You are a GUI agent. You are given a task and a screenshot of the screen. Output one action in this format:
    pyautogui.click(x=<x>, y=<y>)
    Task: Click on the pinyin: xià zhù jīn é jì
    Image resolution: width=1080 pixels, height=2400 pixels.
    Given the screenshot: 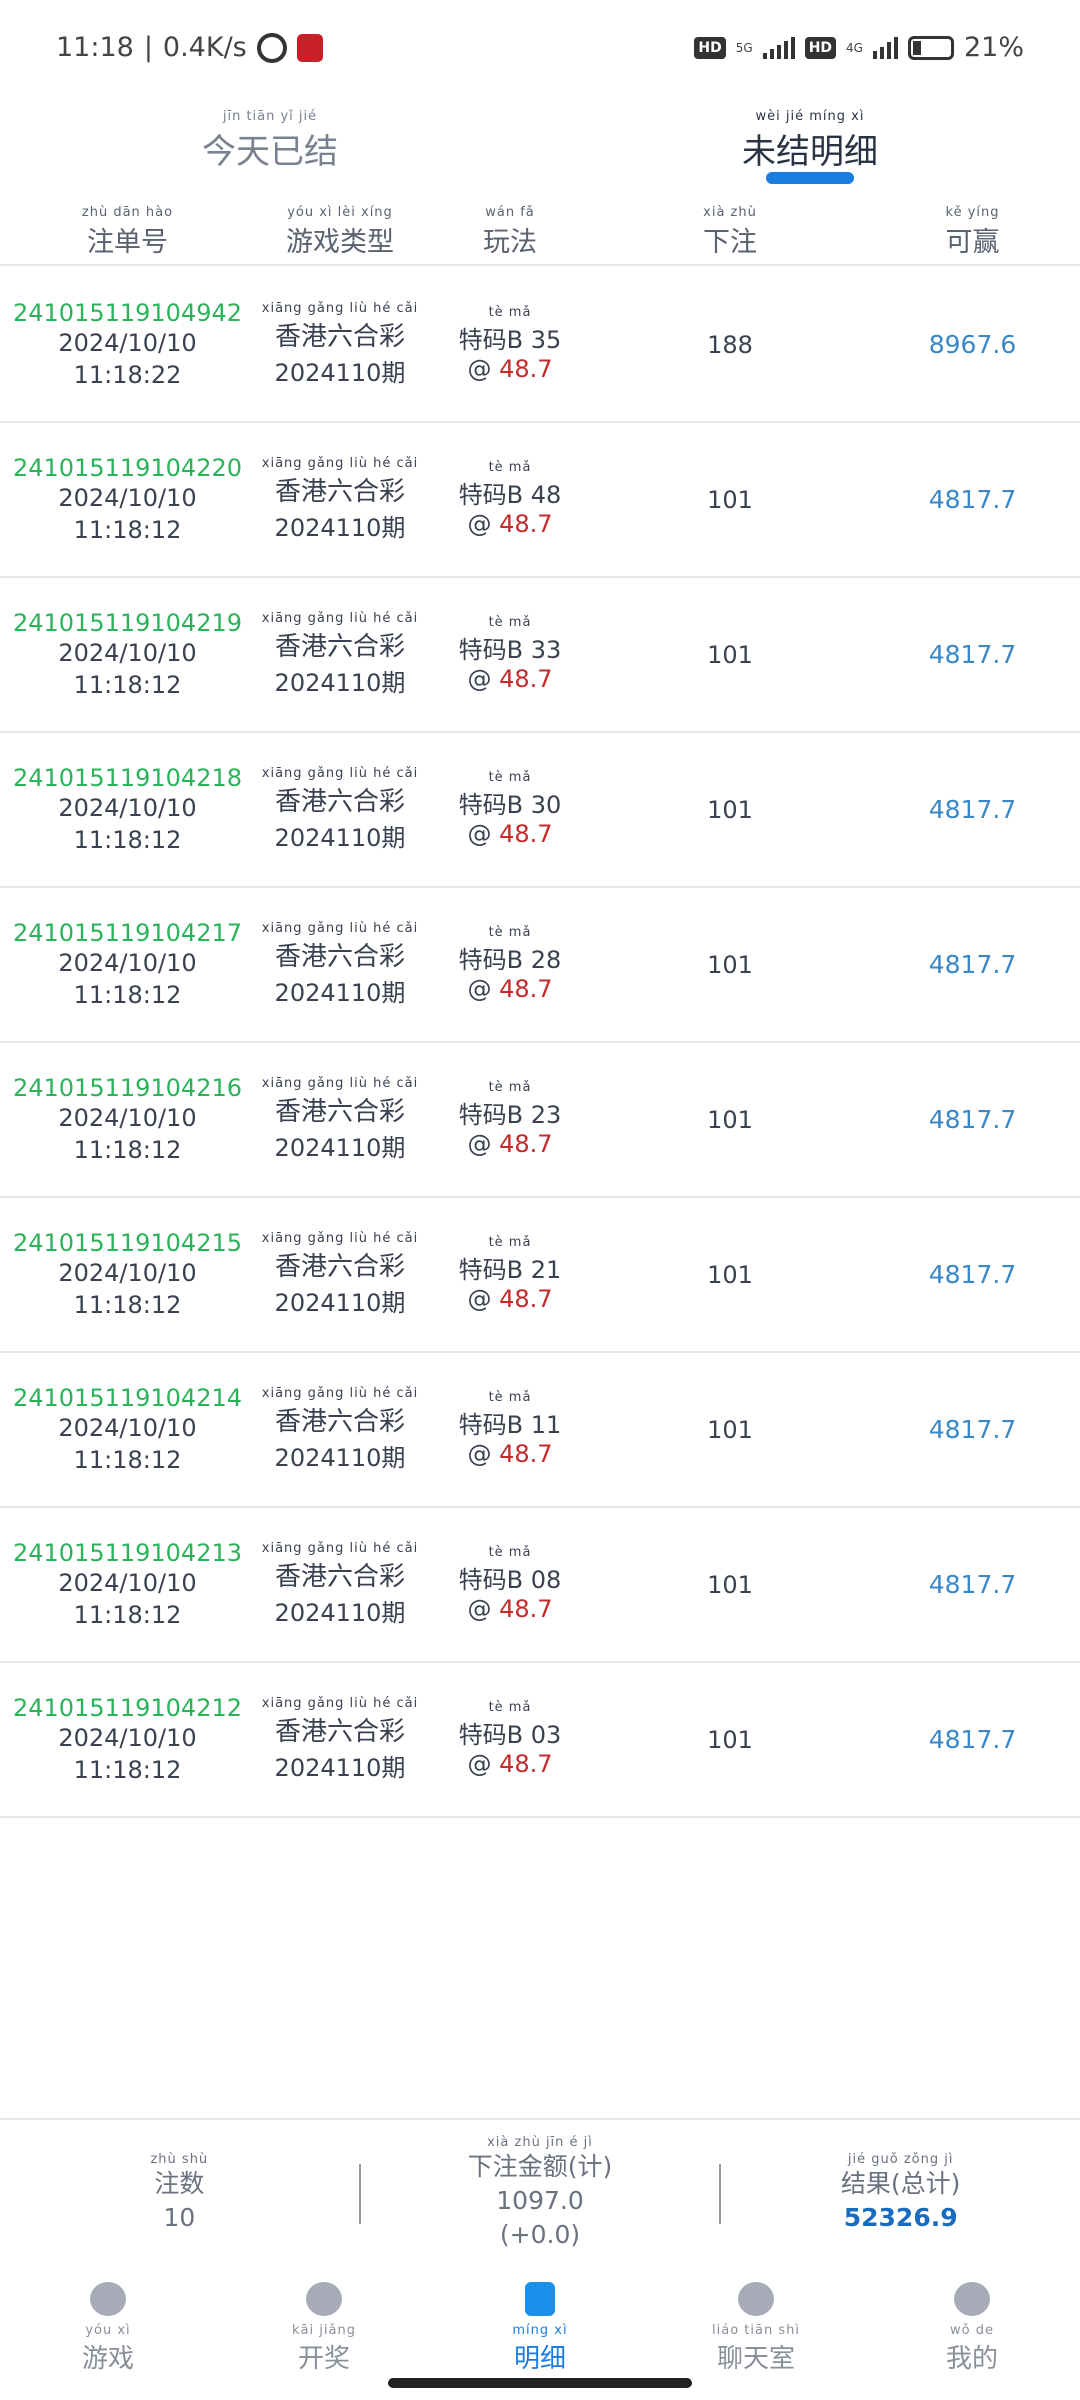 What is the action you would take?
    pyautogui.click(x=540, y=2142)
    